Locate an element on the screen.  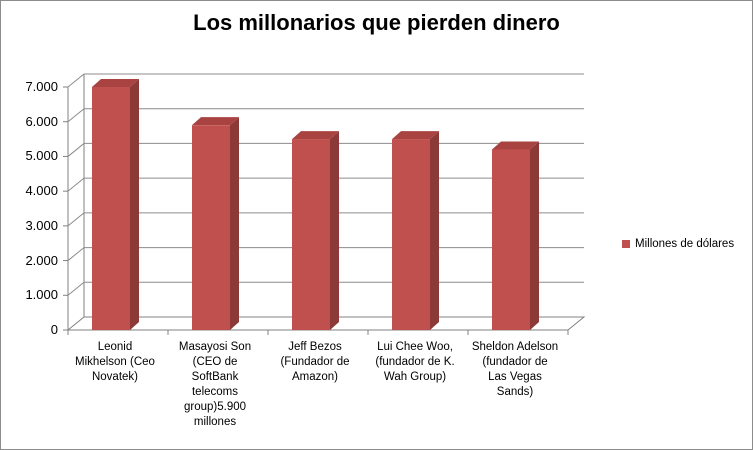
x-category-label: Jeff Bezos (Fundador de Amazon) is located at coordinates (315, 362).